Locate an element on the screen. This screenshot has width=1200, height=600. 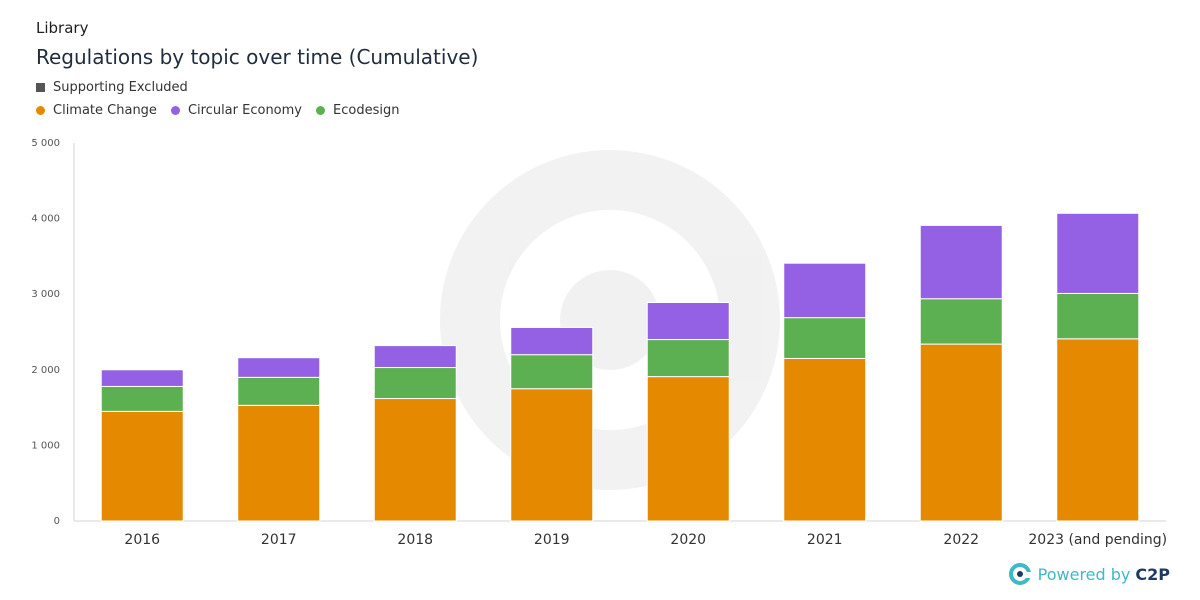
x-tick-label: 2022 is located at coordinates (961, 540).